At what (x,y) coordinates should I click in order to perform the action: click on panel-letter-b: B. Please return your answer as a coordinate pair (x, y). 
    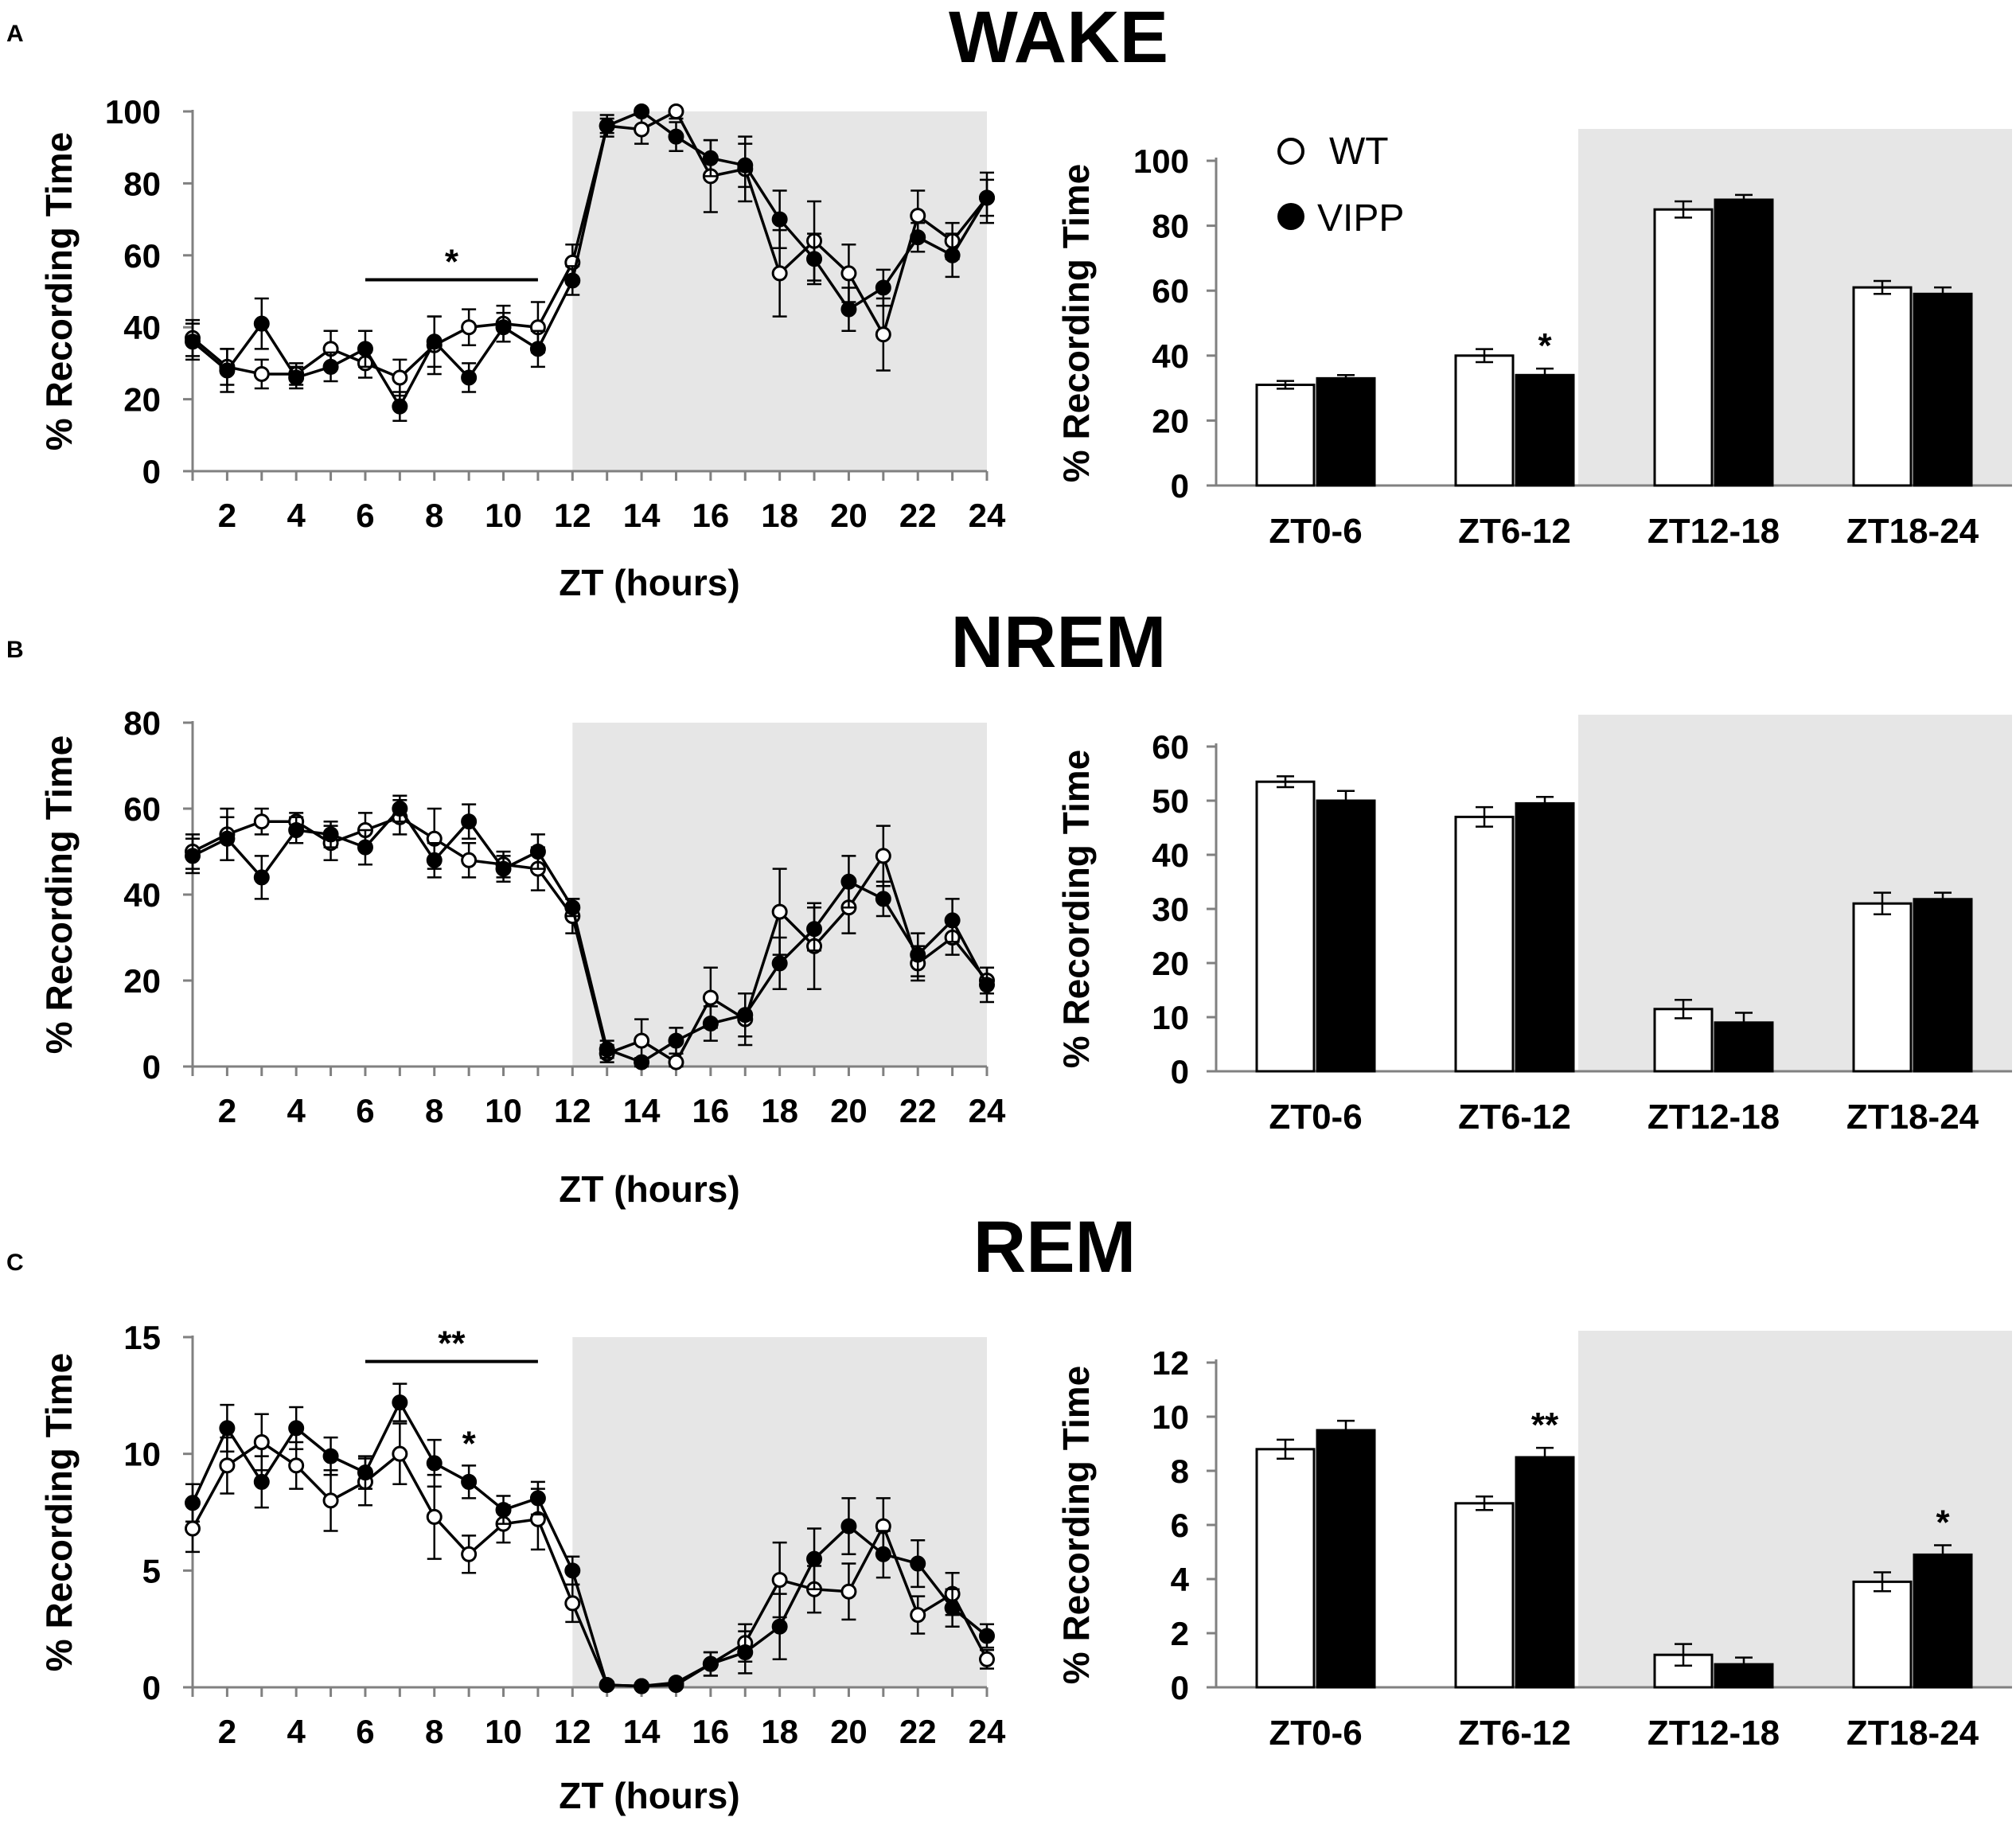
    Looking at the image, I should click on (15, 650).